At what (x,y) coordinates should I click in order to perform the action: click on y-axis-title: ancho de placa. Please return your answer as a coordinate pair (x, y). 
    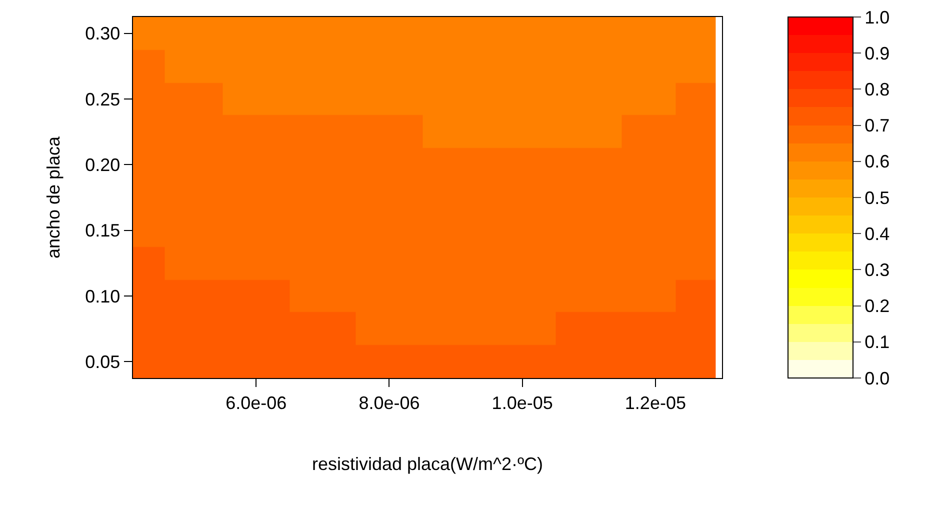
    Looking at the image, I should click on (53, 197).